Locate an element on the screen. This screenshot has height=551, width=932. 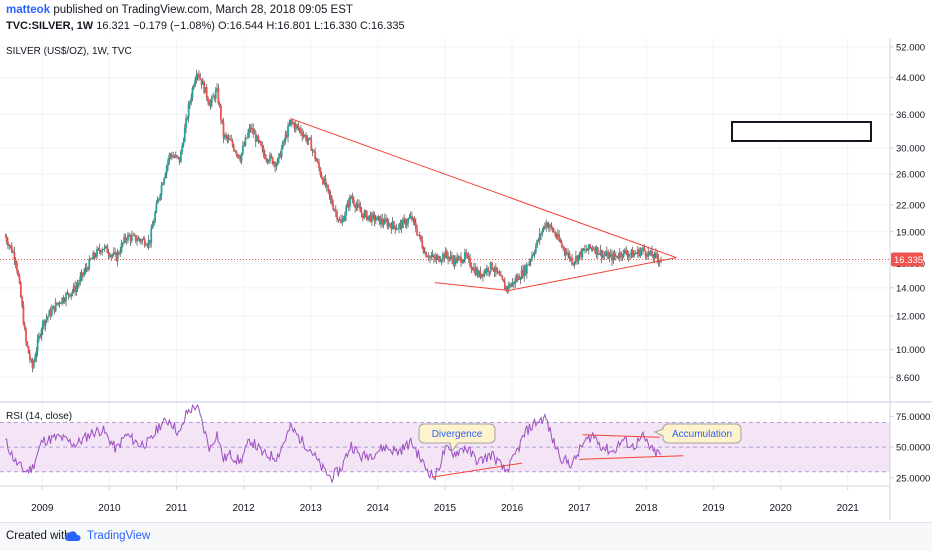
tradingview-link: TradingView is located at coordinates (119, 536).